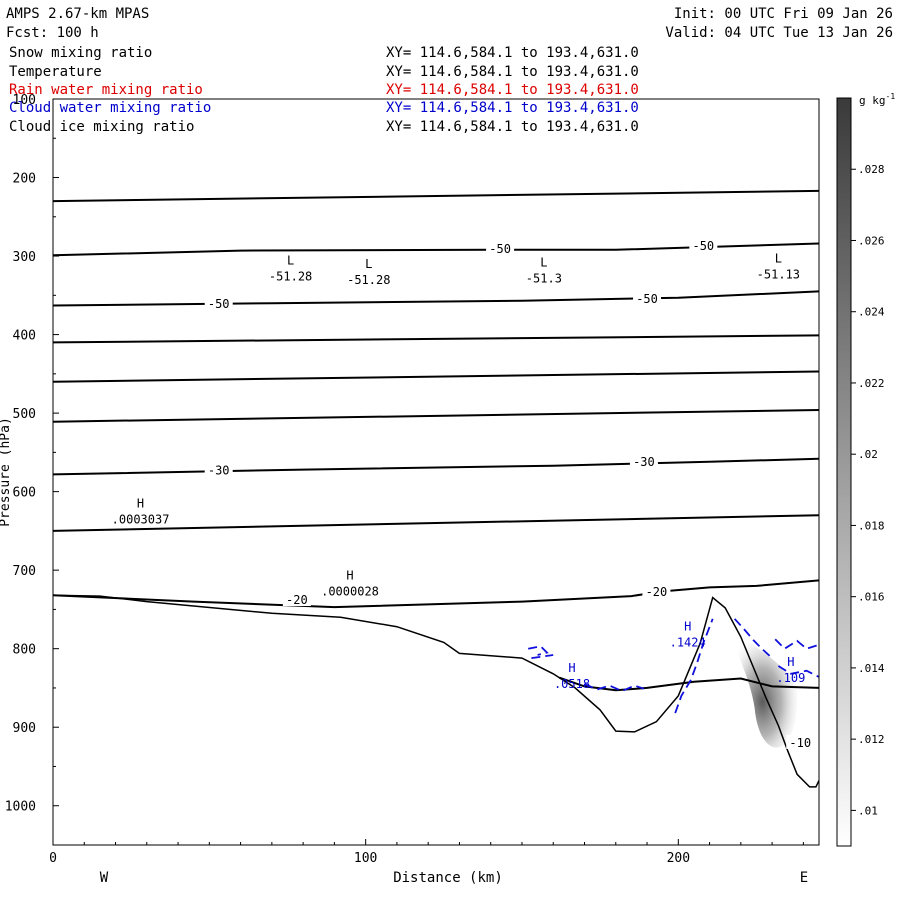 This screenshot has height=900, width=900. Describe the element at coordinates (868, 810) in the screenshot. I see `colorbar-tick-label: .01` at that location.